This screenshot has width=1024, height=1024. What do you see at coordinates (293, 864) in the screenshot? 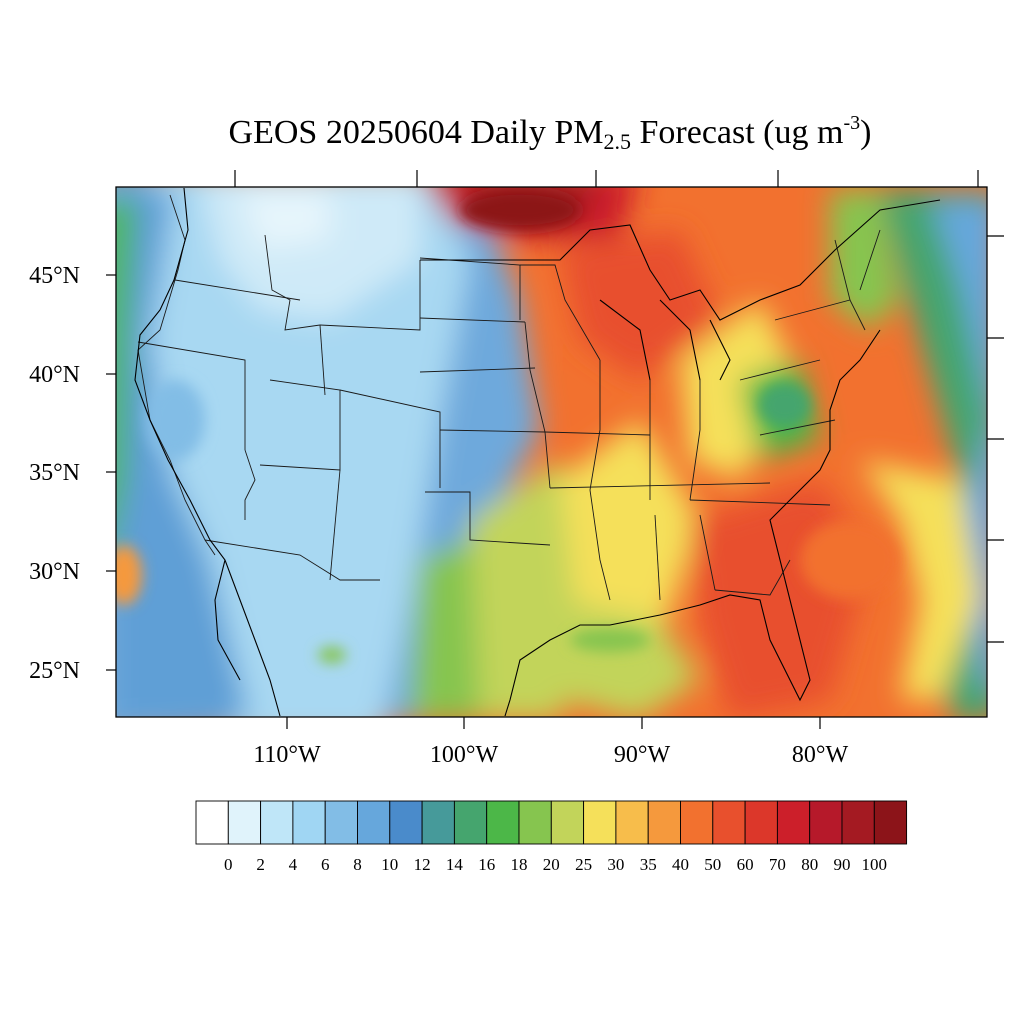
I see `colorbar-label: 4` at bounding box center [293, 864].